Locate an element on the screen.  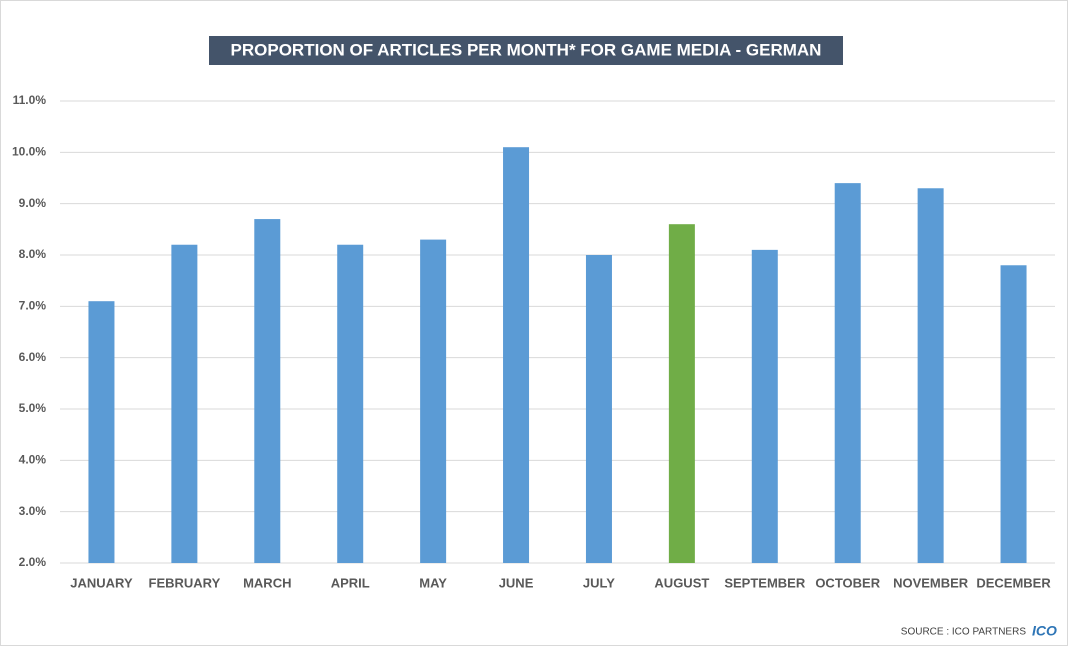
y-tick-label: 9.0% is located at coordinates (33, 203).